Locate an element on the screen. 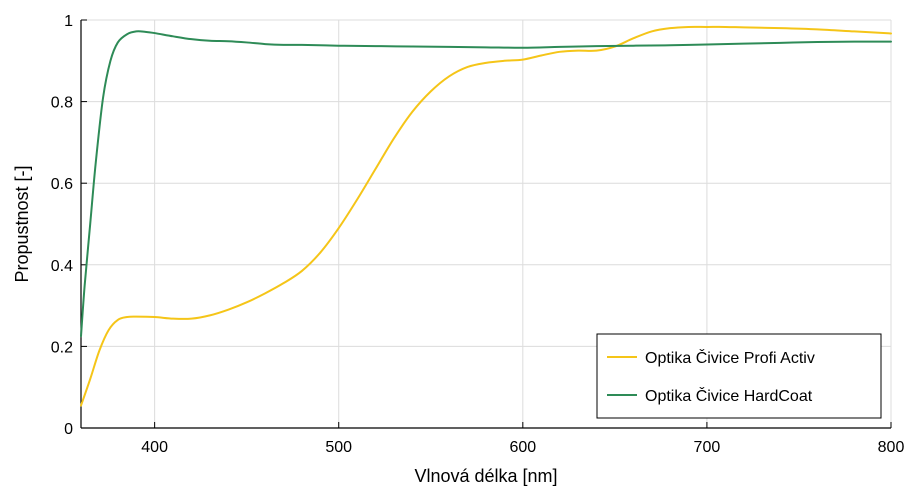  legend-box is located at coordinates (739, 376).